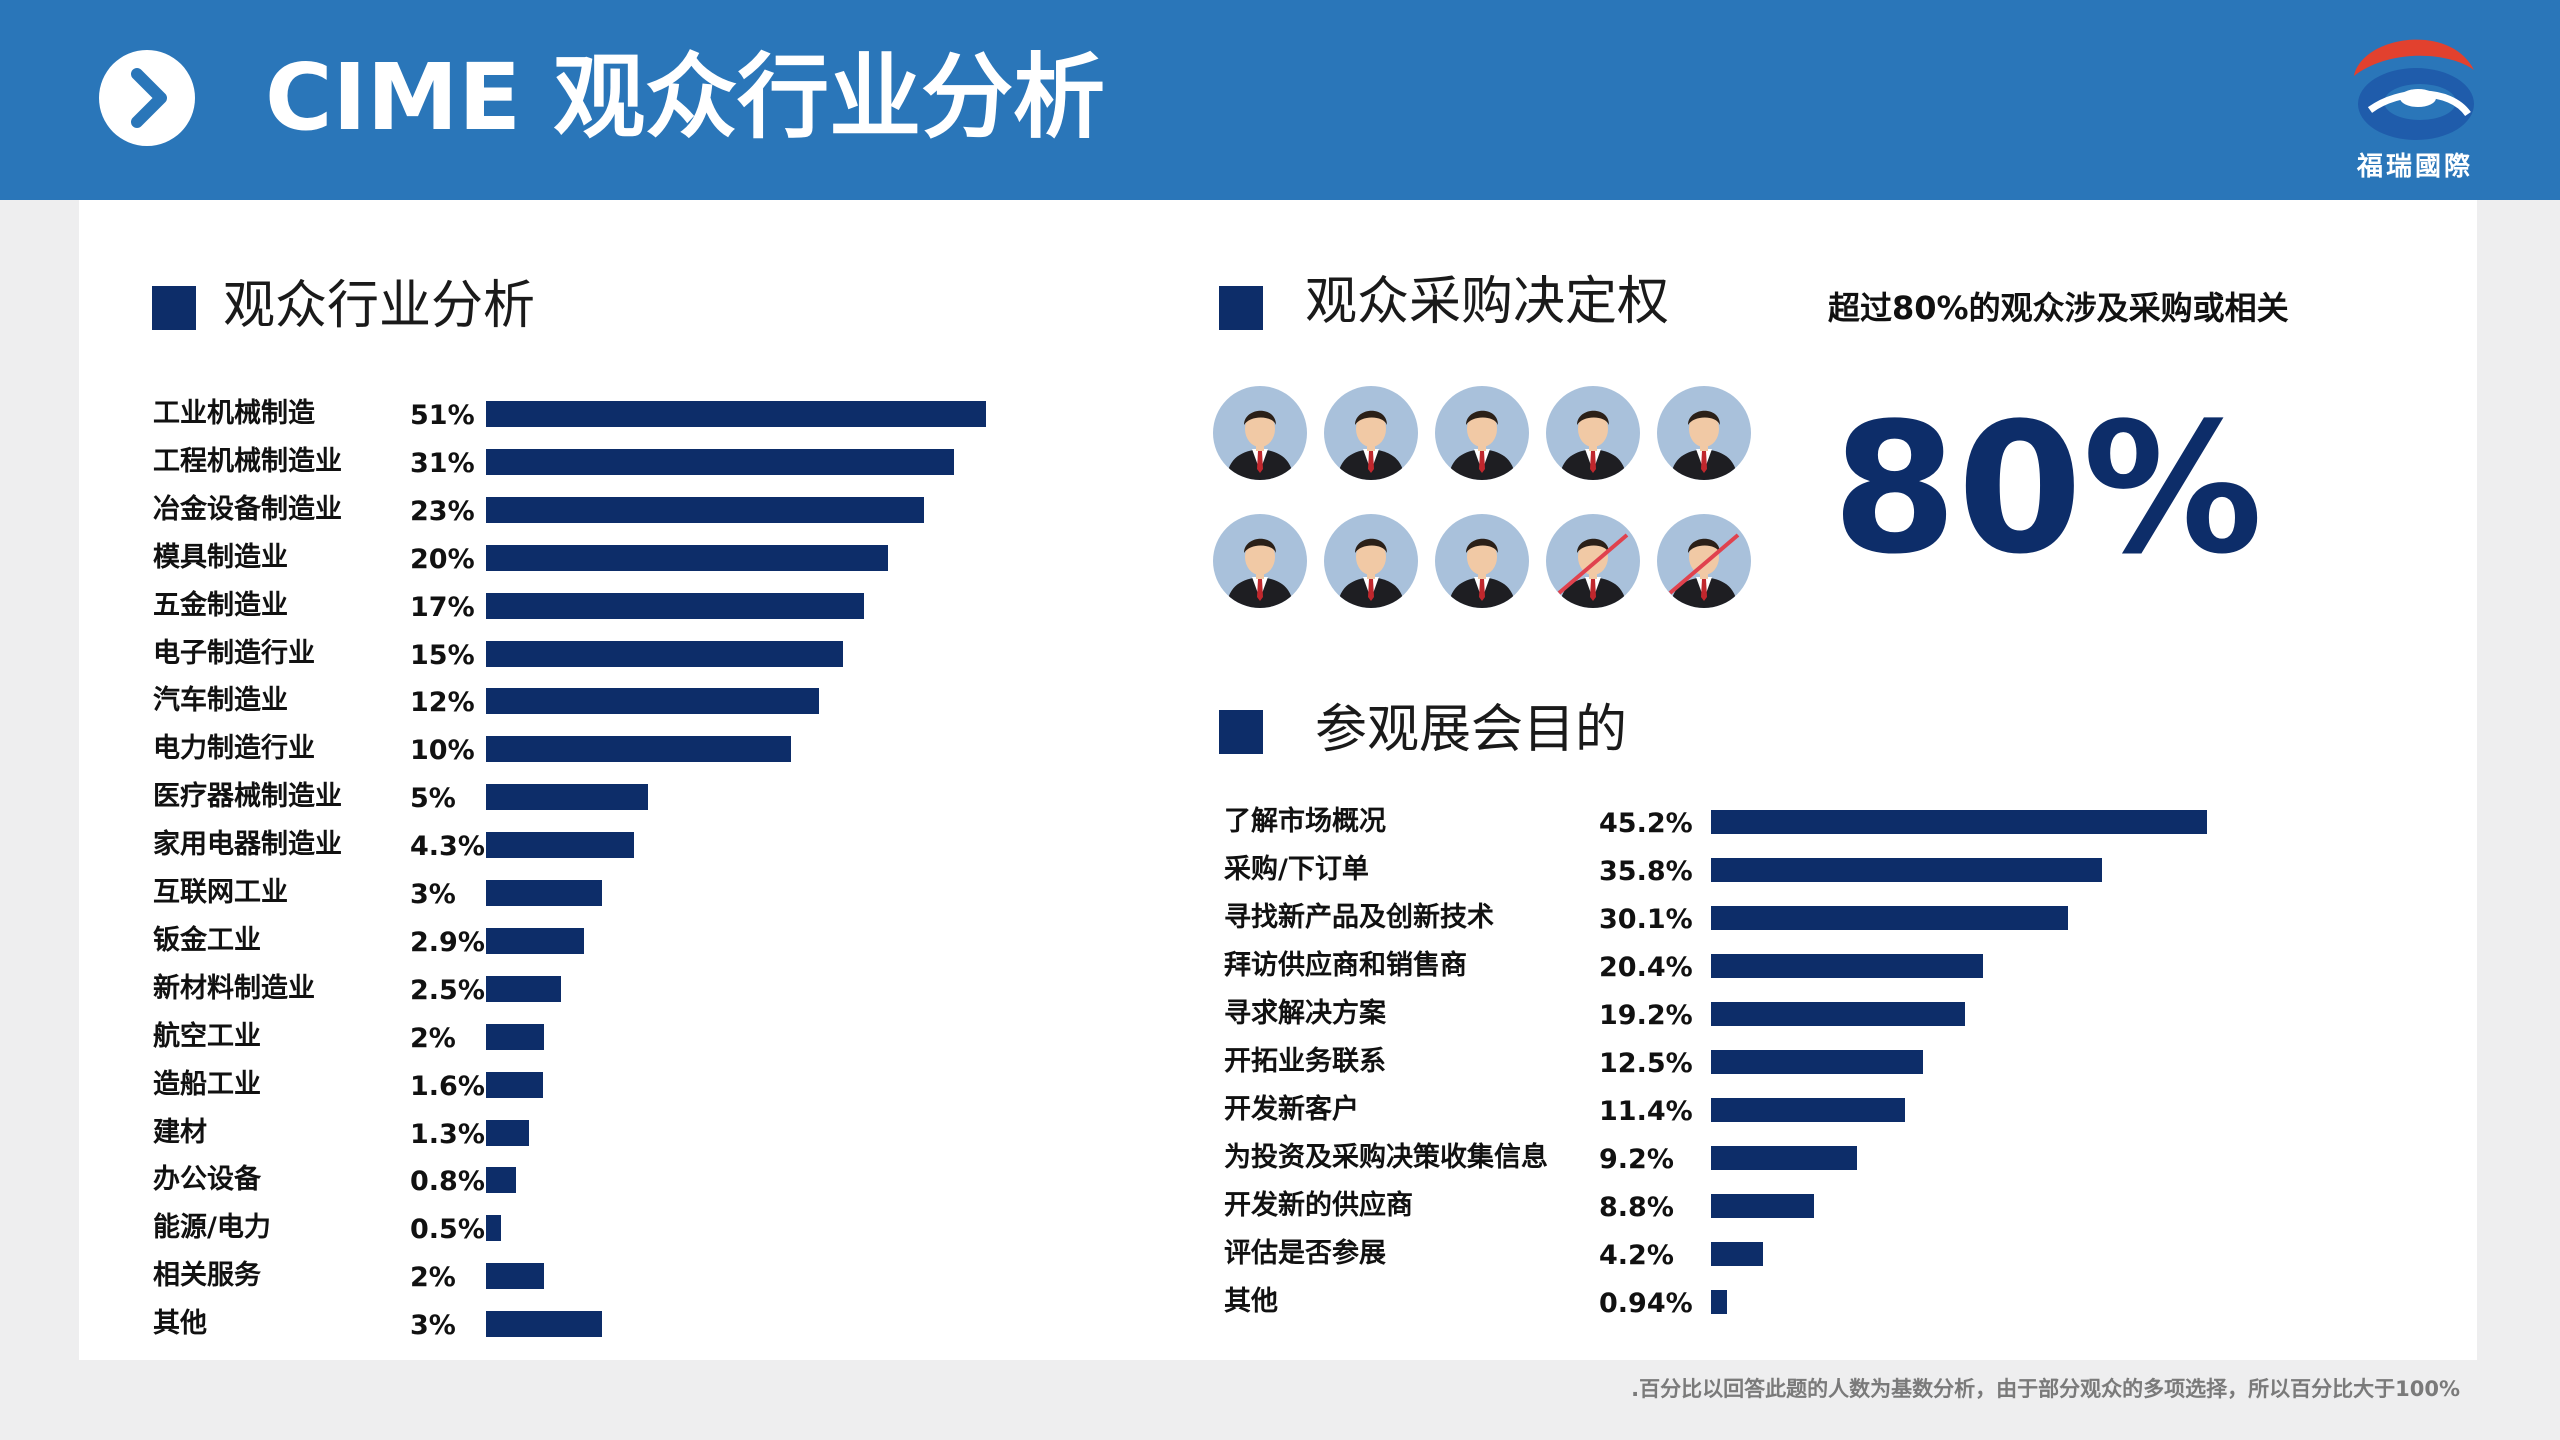  I want to click on value-label: 8.8%, so click(1636, 1207).